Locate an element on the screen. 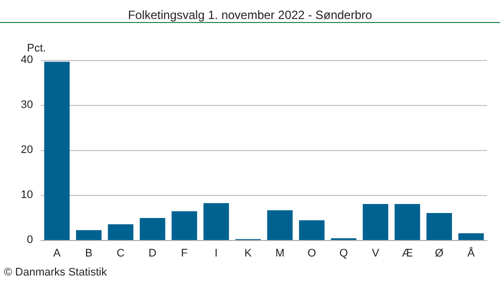 This screenshot has width=500, height=282. text: © Danmarks Statistik is located at coordinates (56, 272).